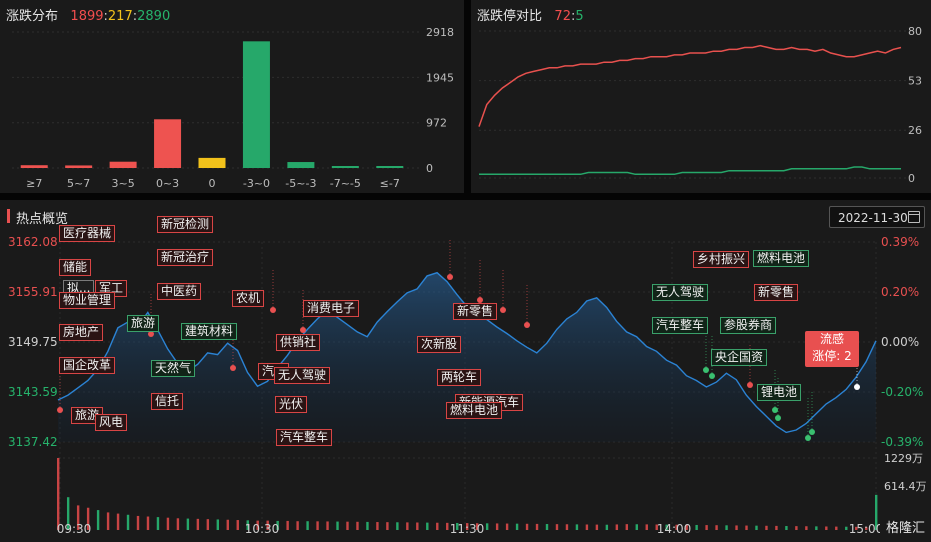  What do you see at coordinates (779, 392) in the screenshot?
I see `topic-tag: 锂电池` at bounding box center [779, 392].